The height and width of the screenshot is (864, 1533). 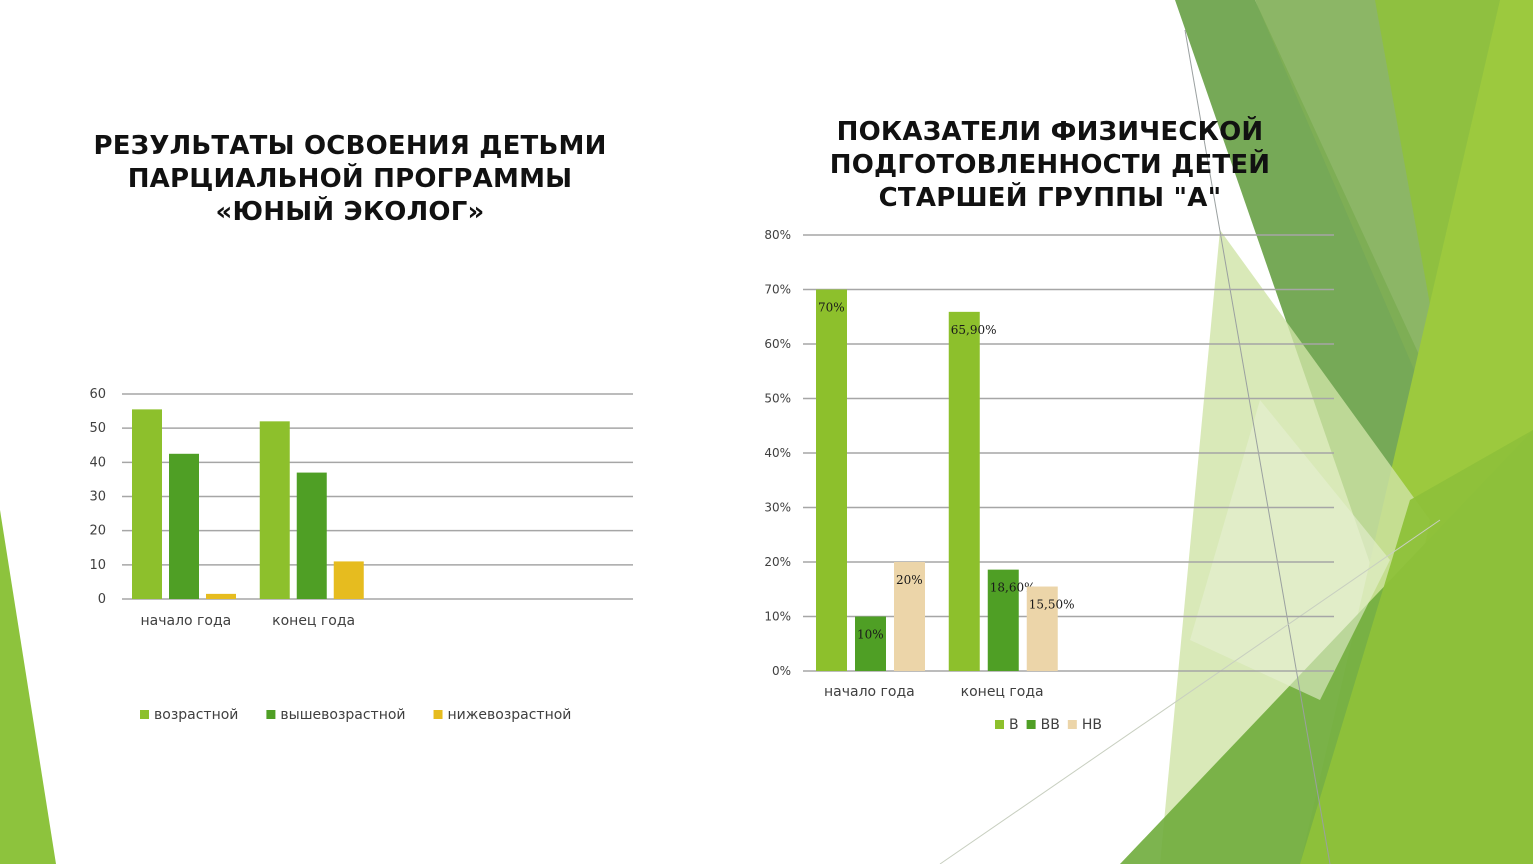 What do you see at coordinates (1013, 588) in the screenshot?
I see `data-label: 18,60%` at bounding box center [1013, 588].